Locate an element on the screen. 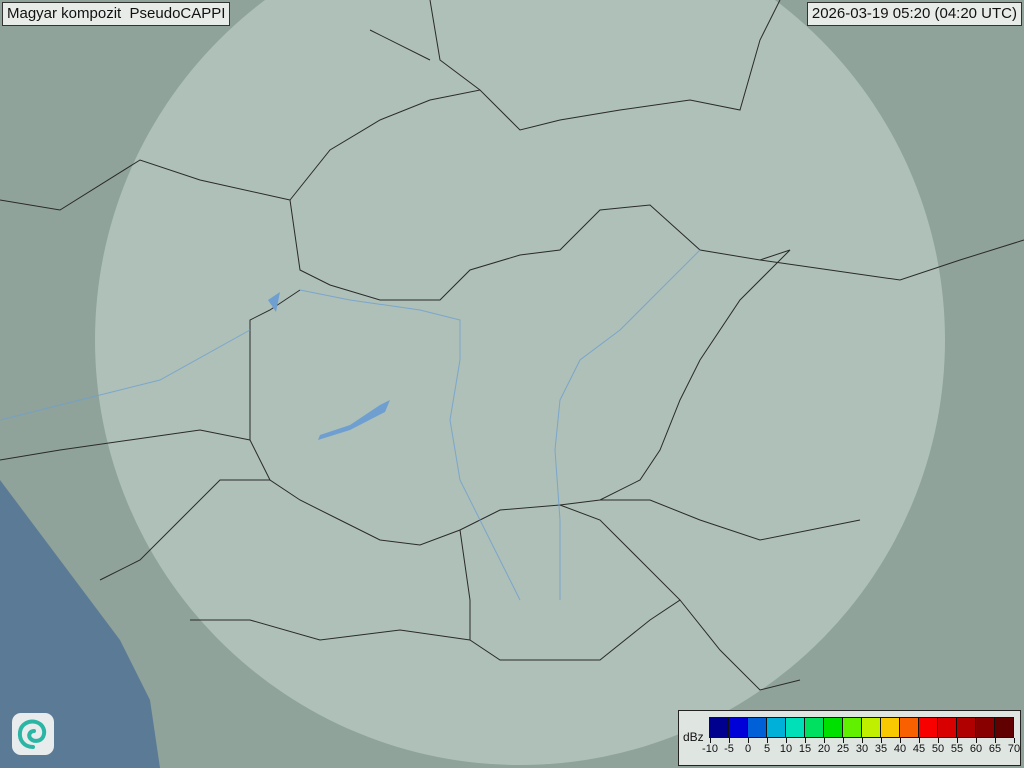 Image resolution: width=1024 pixels, height=768 pixels. legend-ticks: -10 -5 0 5 10 15 20 25 30 35 40 45 50 55 60 65 70 is located at coordinates (861, 751).